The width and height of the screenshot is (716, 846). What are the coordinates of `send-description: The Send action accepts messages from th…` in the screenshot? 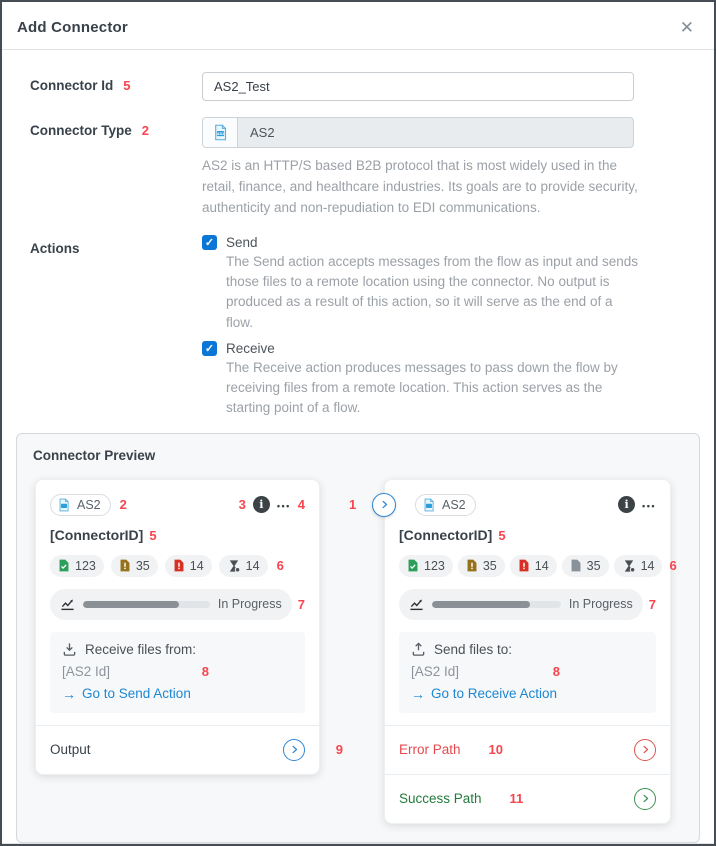 It's located at (432, 291).